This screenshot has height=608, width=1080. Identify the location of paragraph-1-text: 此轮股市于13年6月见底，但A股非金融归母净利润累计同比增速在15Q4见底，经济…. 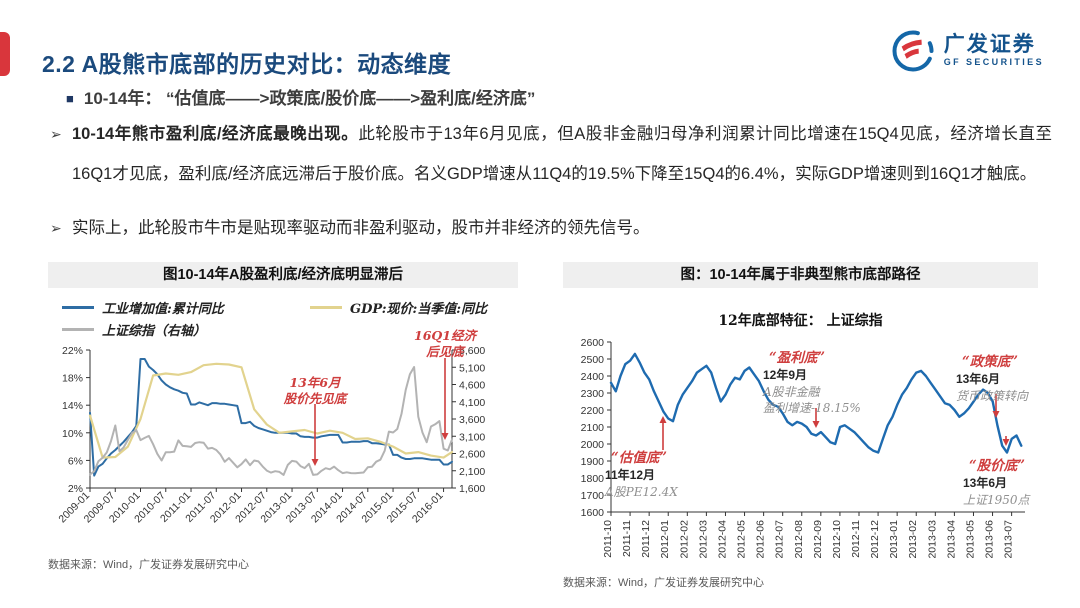
(562, 154).